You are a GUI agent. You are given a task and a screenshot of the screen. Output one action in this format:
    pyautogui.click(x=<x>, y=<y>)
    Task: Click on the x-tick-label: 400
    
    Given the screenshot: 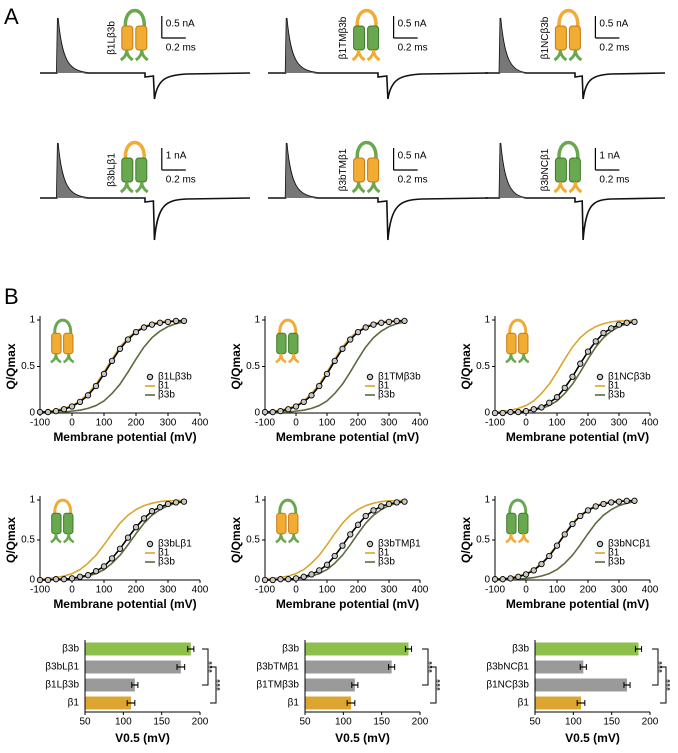 What is the action you would take?
    pyautogui.click(x=420, y=590)
    